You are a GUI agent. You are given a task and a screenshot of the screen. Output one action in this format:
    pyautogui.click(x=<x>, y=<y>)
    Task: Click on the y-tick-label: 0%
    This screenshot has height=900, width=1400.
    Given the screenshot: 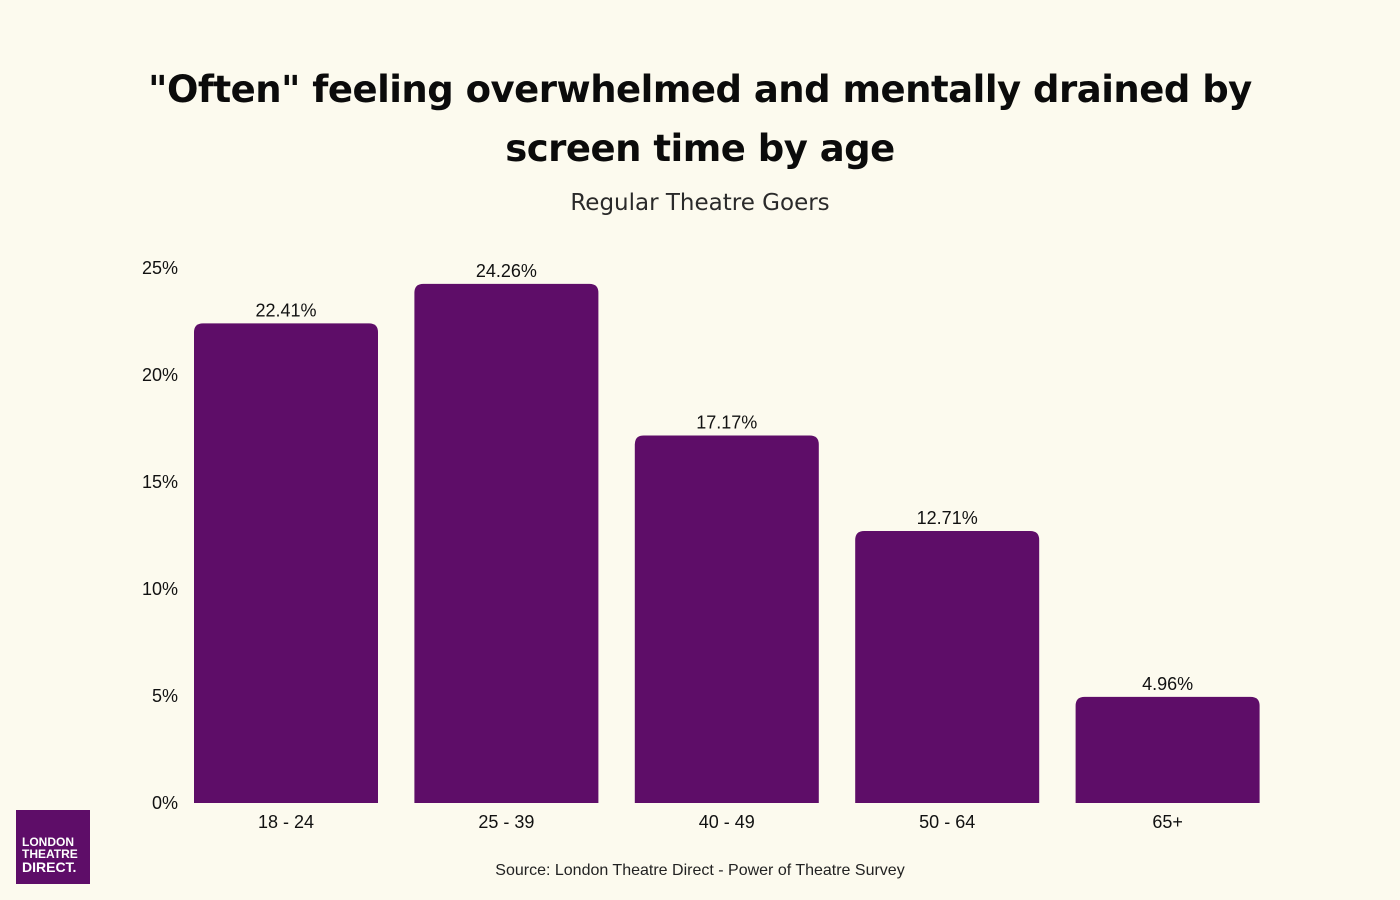 What is the action you would take?
    pyautogui.click(x=165, y=803)
    